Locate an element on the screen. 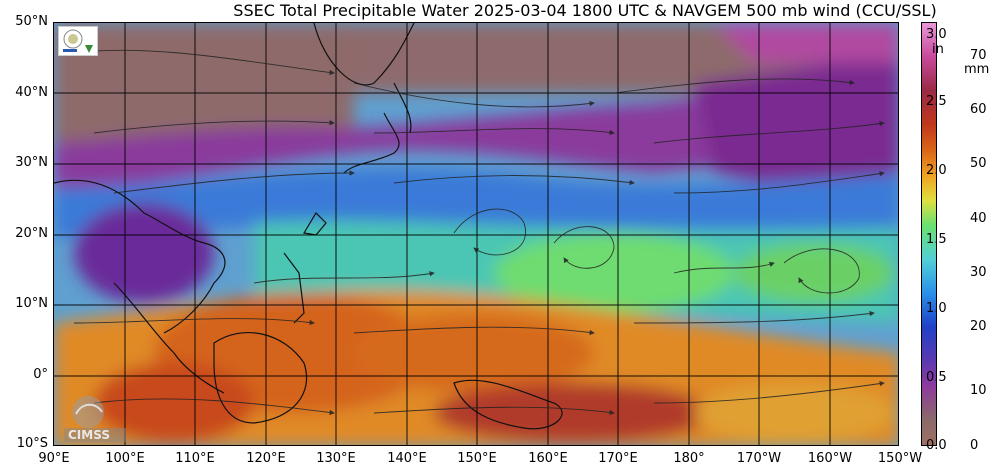  cimss-logo-text: CIMSS is located at coordinates (89, 435).